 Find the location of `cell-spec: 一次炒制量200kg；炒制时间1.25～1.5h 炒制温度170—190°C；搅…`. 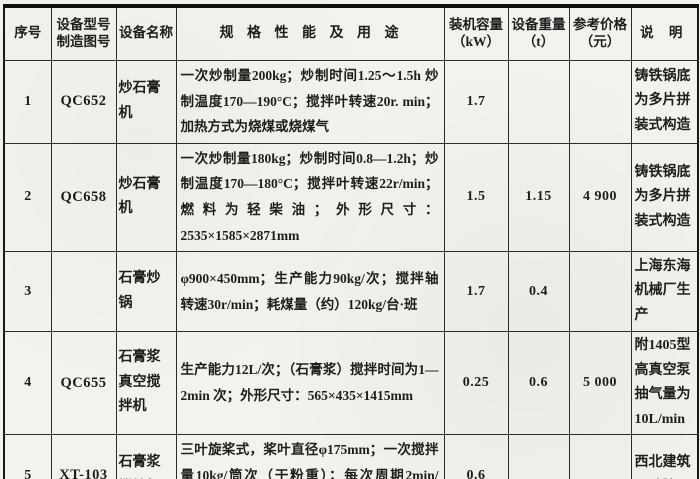

cell-spec: 一次炒制量200kg；炒制时间1.25～1.5h 炒制温度170—190°C；搅… is located at coordinates (310, 101).